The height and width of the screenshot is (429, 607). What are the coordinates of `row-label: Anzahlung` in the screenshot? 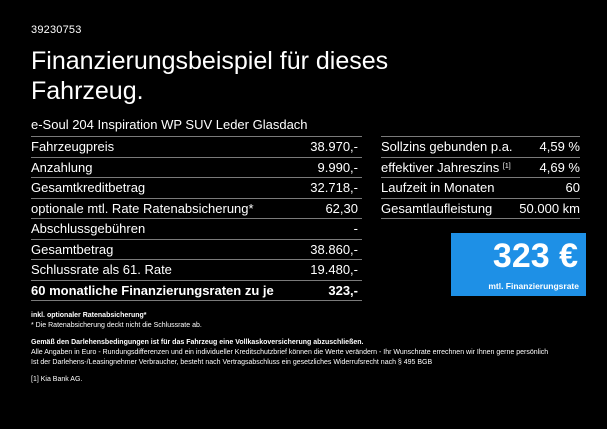 It's located at (156, 167).